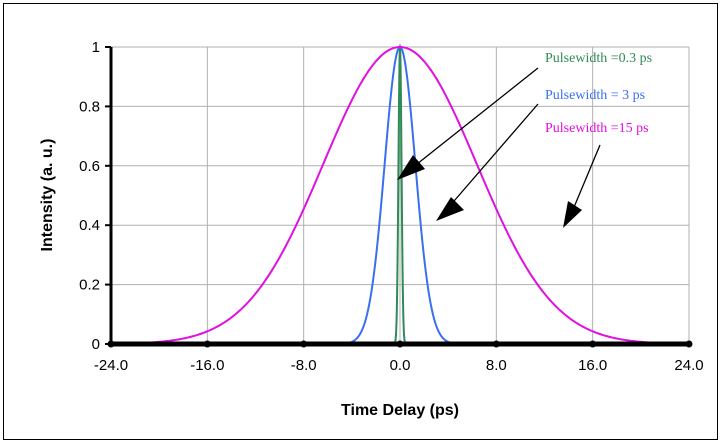 This screenshot has width=722, height=445. Describe the element at coordinates (89, 166) in the screenshot. I see `y-tick-label: 0.6` at that location.